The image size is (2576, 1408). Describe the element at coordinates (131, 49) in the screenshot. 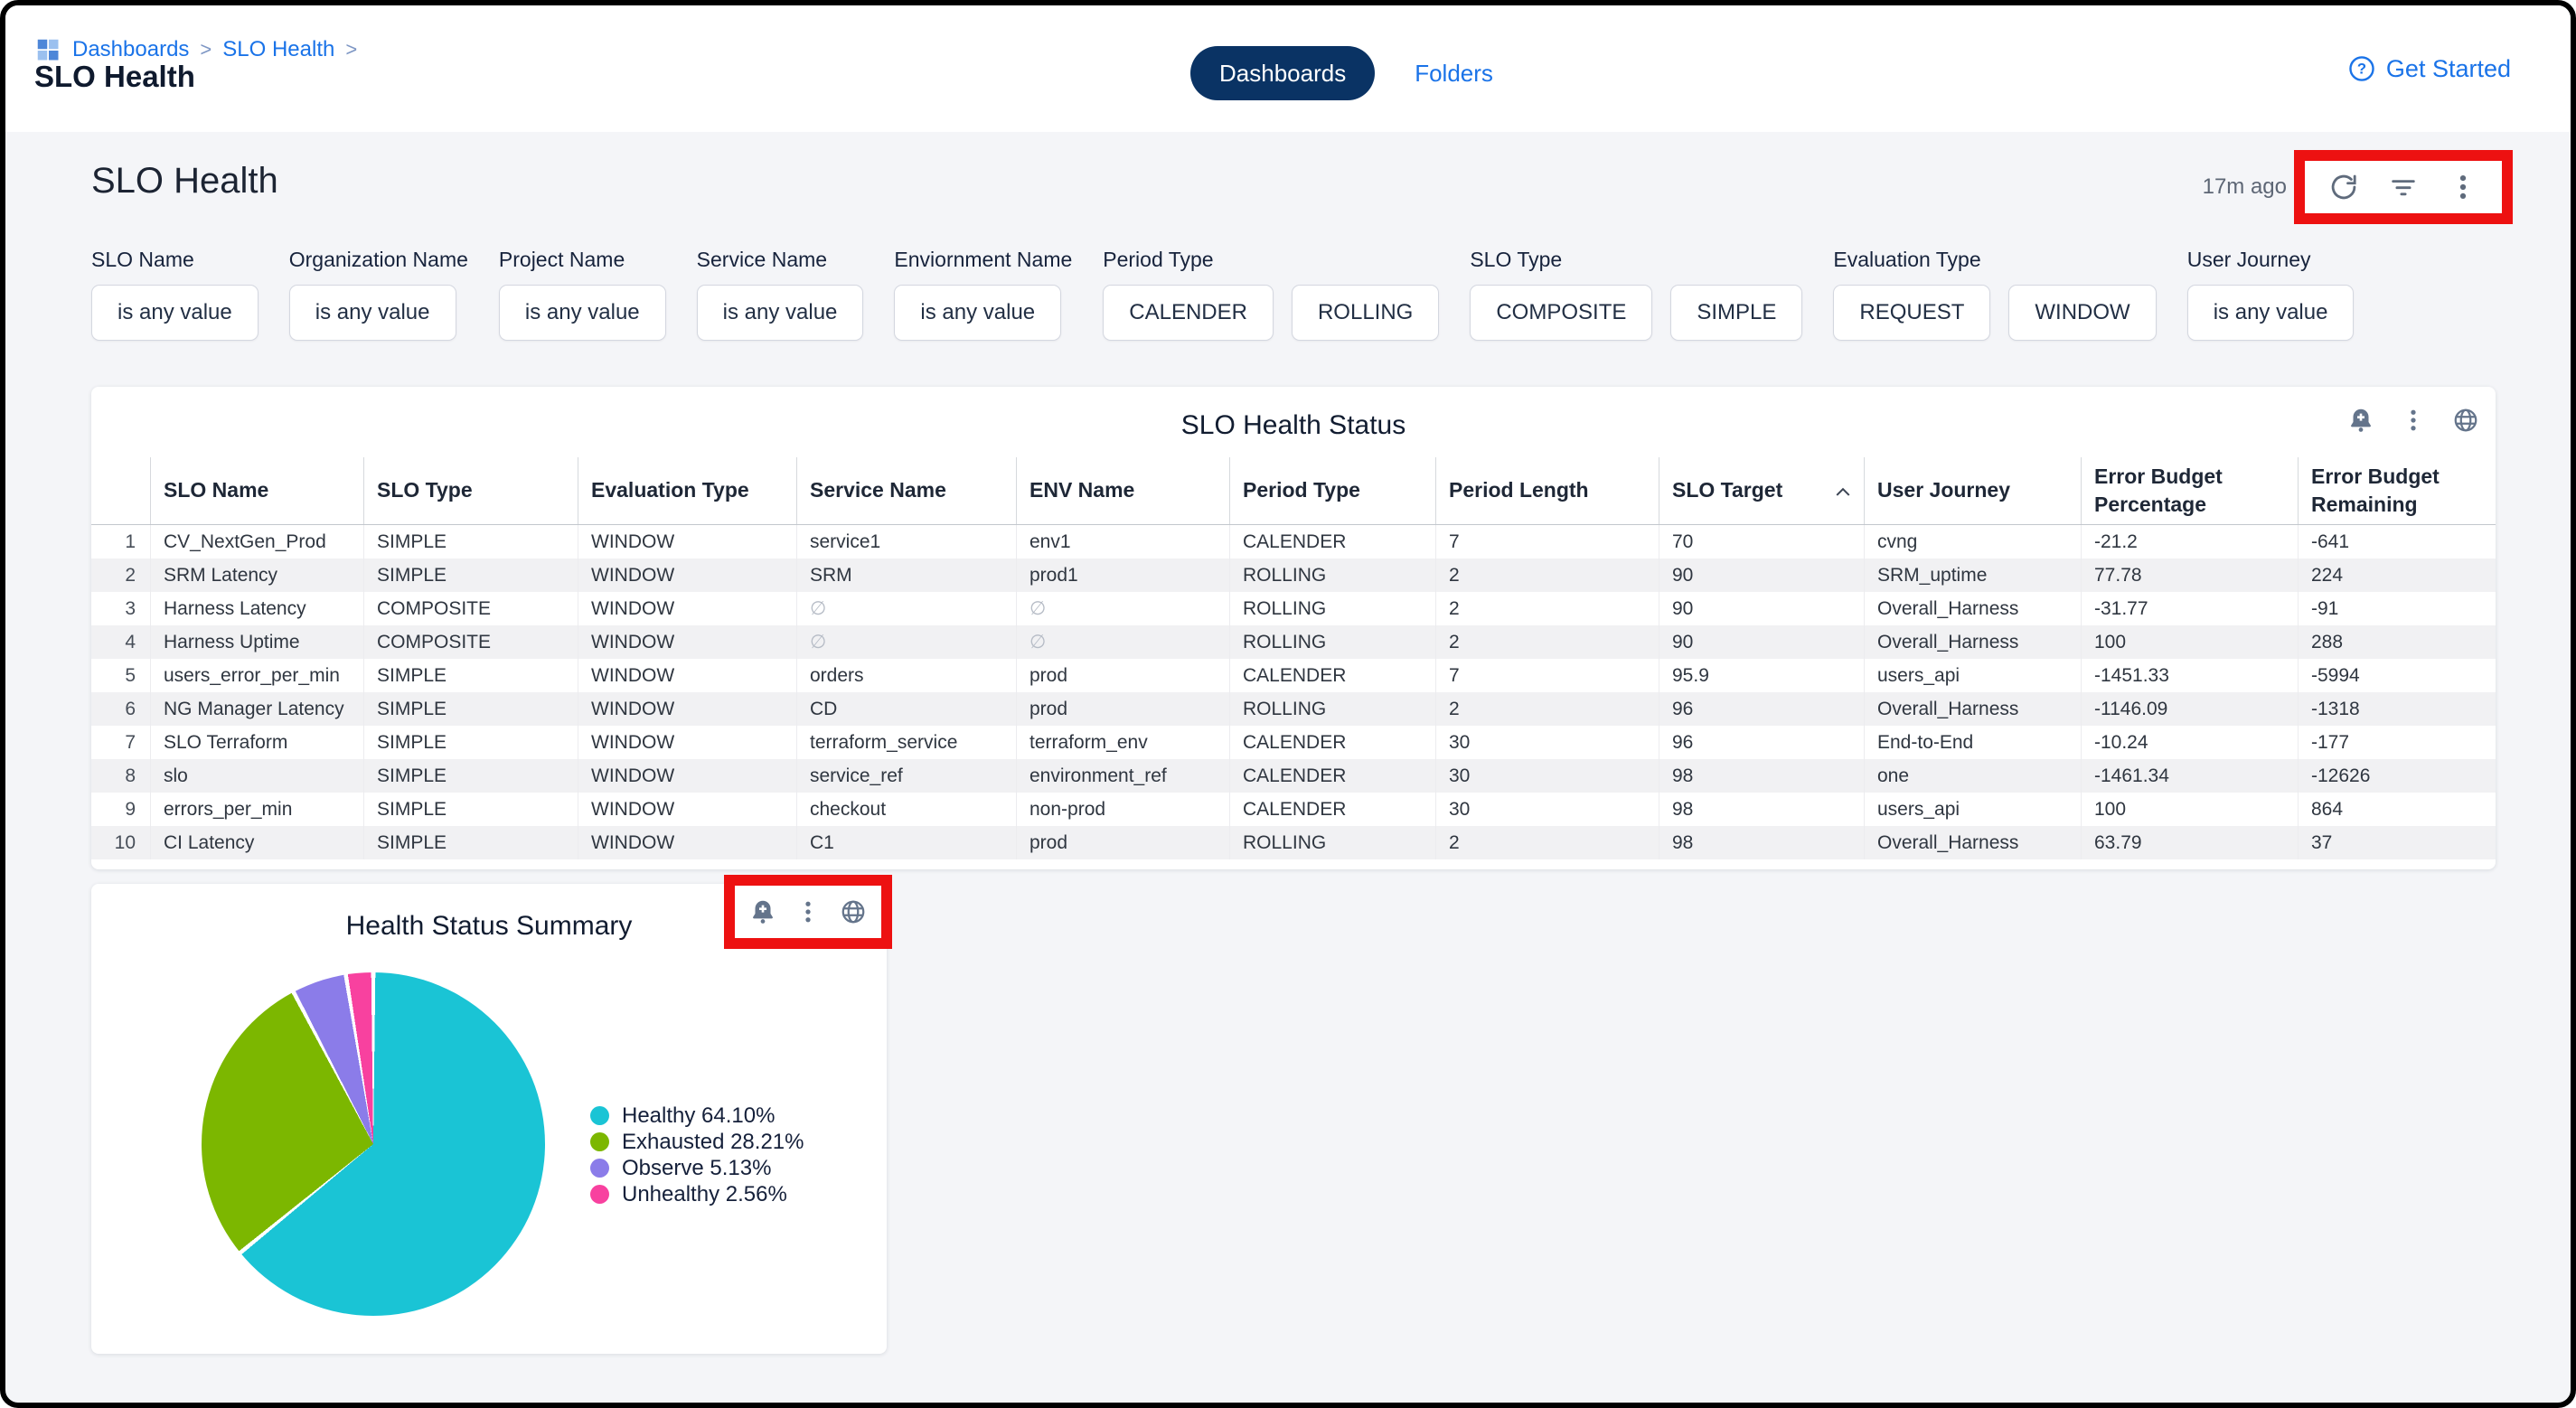

I see `breadcrumb-link-dashboards: Dashboards` at that location.